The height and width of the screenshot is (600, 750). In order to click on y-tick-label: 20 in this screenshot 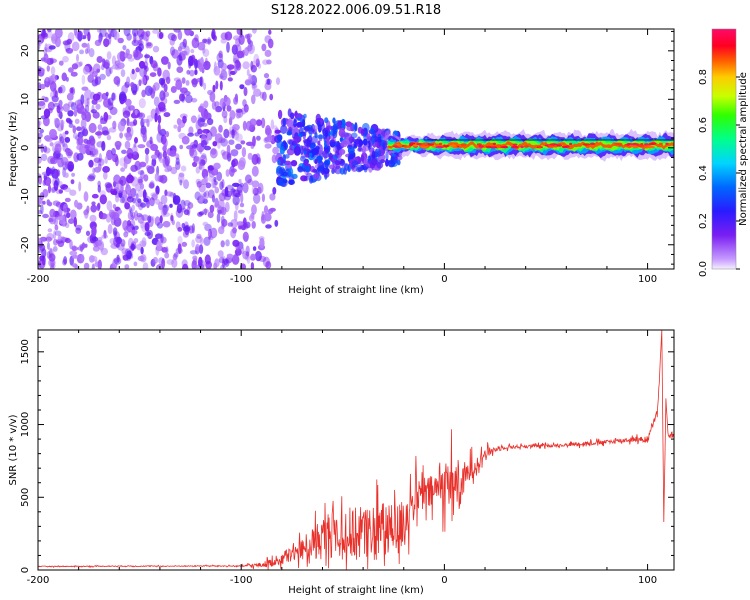, I will do `click(25, 50)`.